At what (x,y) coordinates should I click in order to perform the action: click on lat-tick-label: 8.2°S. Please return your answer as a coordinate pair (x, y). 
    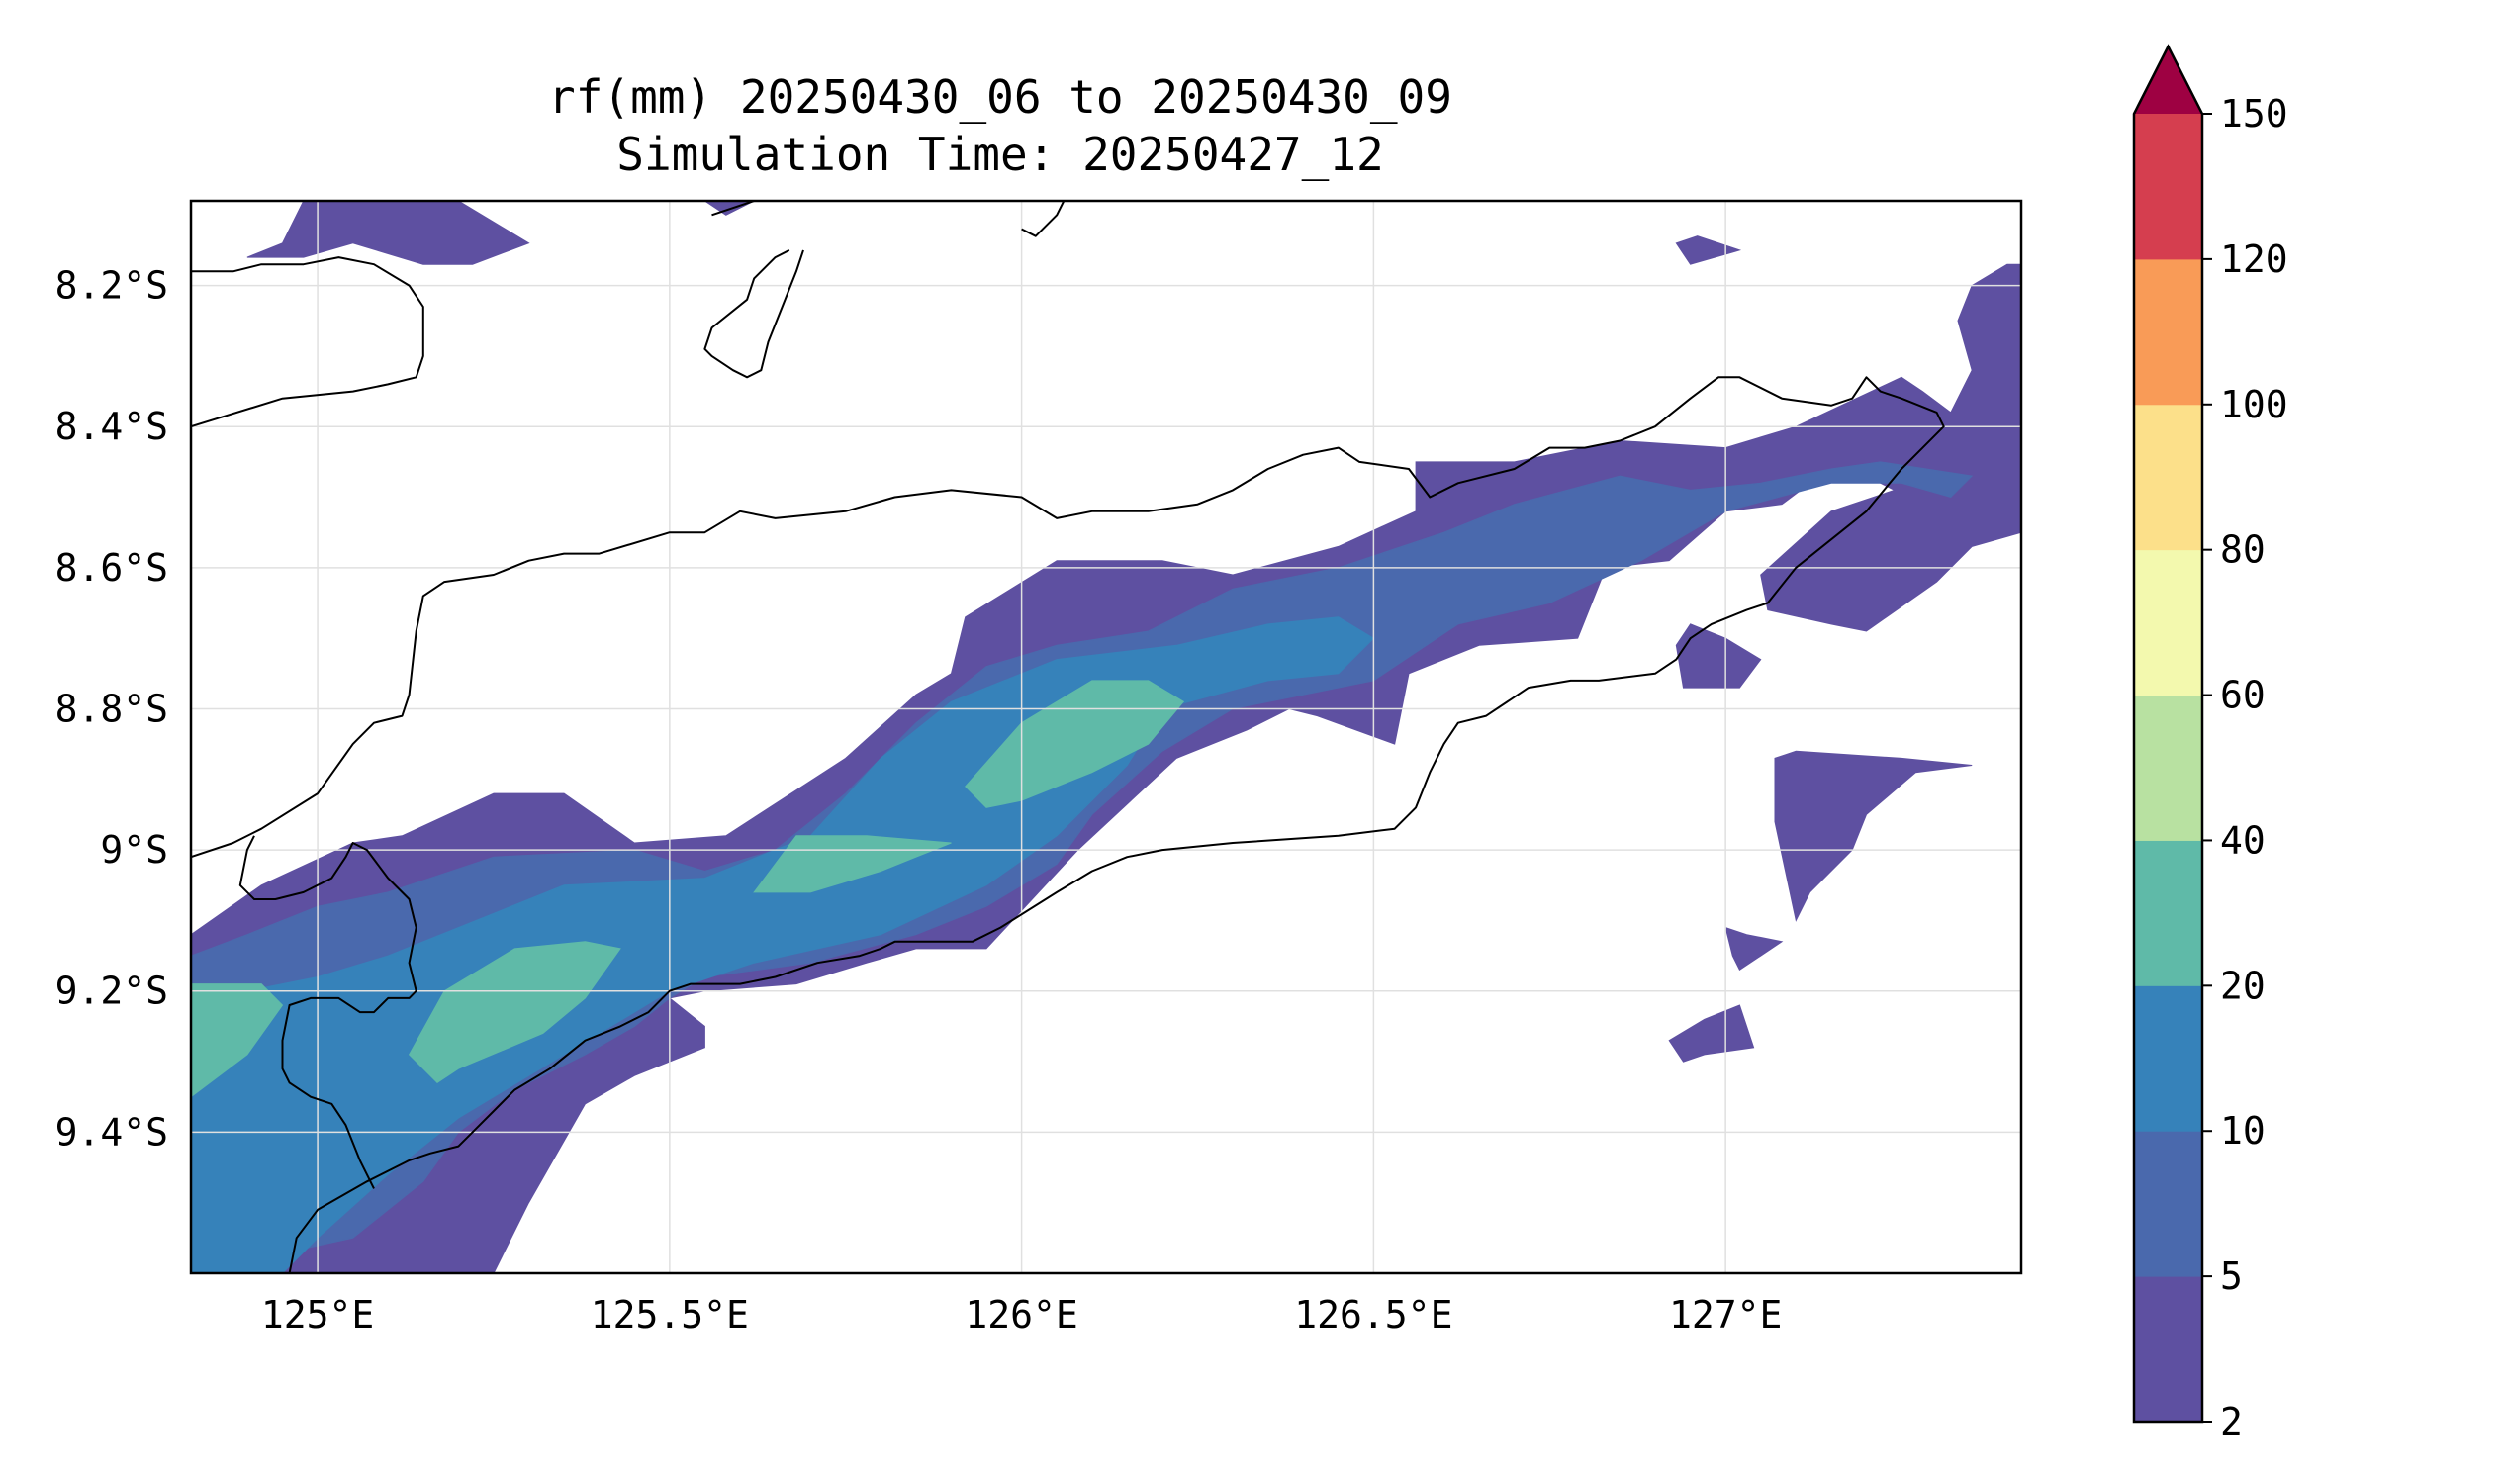
    Looking at the image, I should click on (111, 286).